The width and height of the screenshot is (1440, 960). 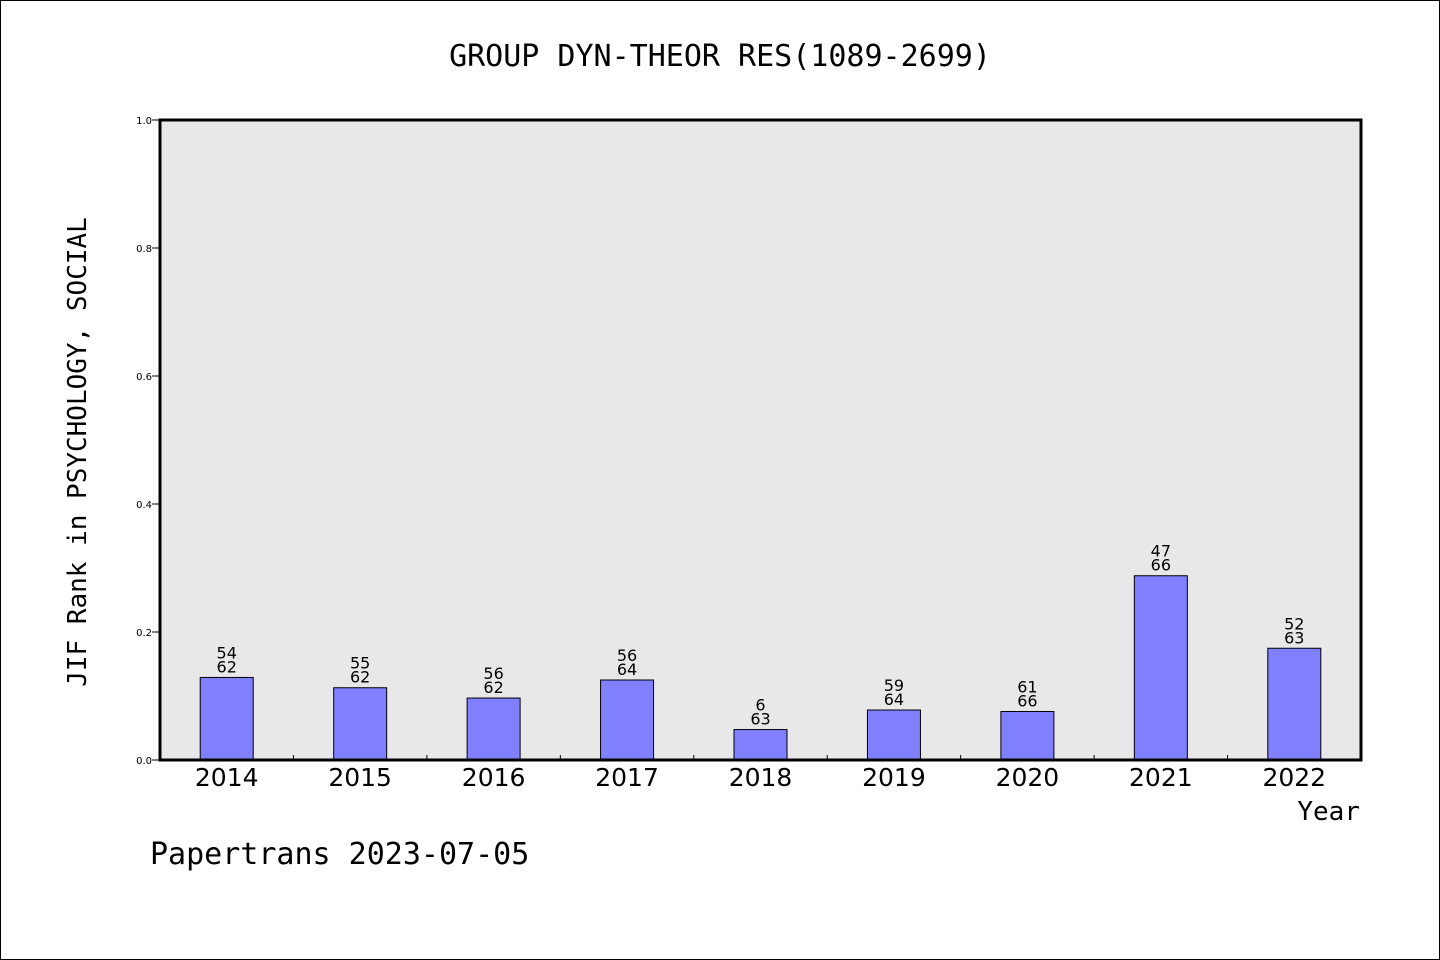 I want to click on bar-label-rank: 55, so click(x=360, y=663).